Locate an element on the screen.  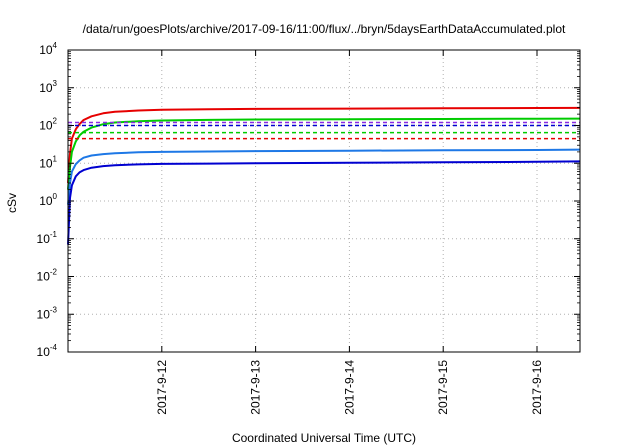
y-tick-labels: 10⁻⁴ 10⁻³ 10⁻² 10⁻¹ 10⁰ 10¹ 10² 10³ 10⁴ is located at coordinates (47, 200).